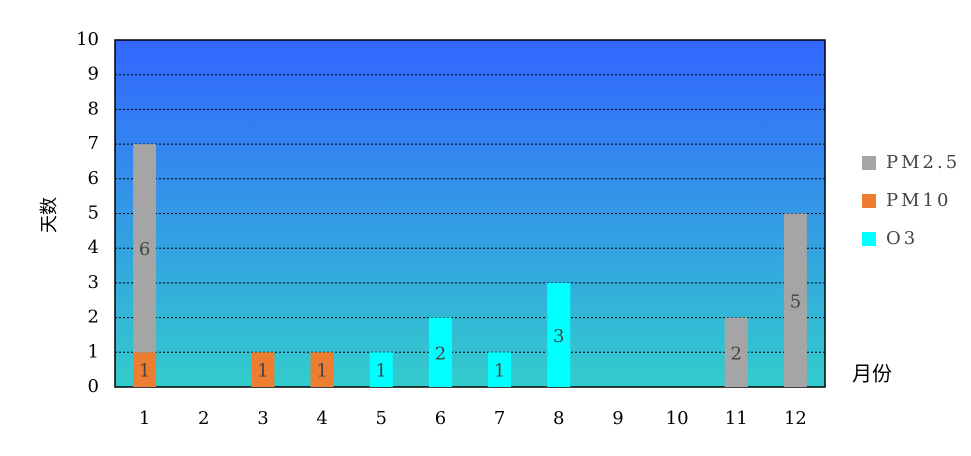 The width and height of the screenshot is (971, 456). What do you see at coordinates (617, 418) in the screenshot?
I see `x-tick-label: 9` at bounding box center [617, 418].